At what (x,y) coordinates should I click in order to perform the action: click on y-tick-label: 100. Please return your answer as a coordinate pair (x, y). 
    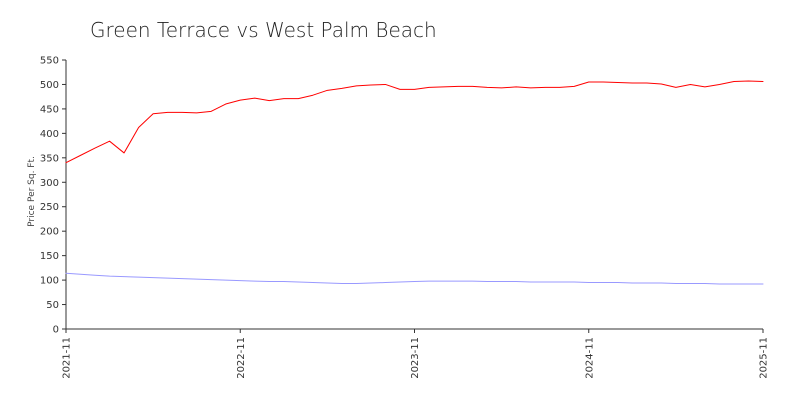
    Looking at the image, I should click on (49, 281).